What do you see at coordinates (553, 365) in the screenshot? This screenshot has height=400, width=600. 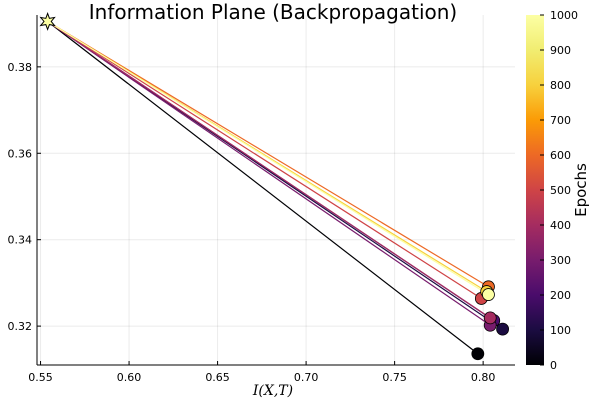 I see `colorbar-tick-label: 0` at bounding box center [553, 365].